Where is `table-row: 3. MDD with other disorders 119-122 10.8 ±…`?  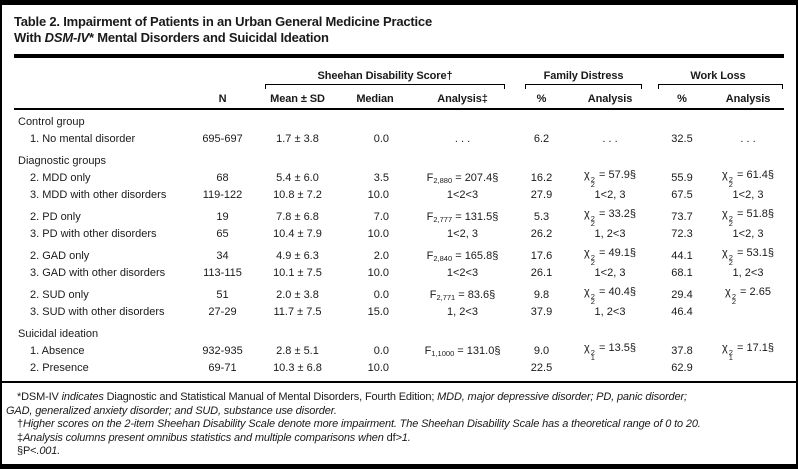 table-row: 3. MDD with other disorders 119-122 10.8 ±… is located at coordinates (399, 194).